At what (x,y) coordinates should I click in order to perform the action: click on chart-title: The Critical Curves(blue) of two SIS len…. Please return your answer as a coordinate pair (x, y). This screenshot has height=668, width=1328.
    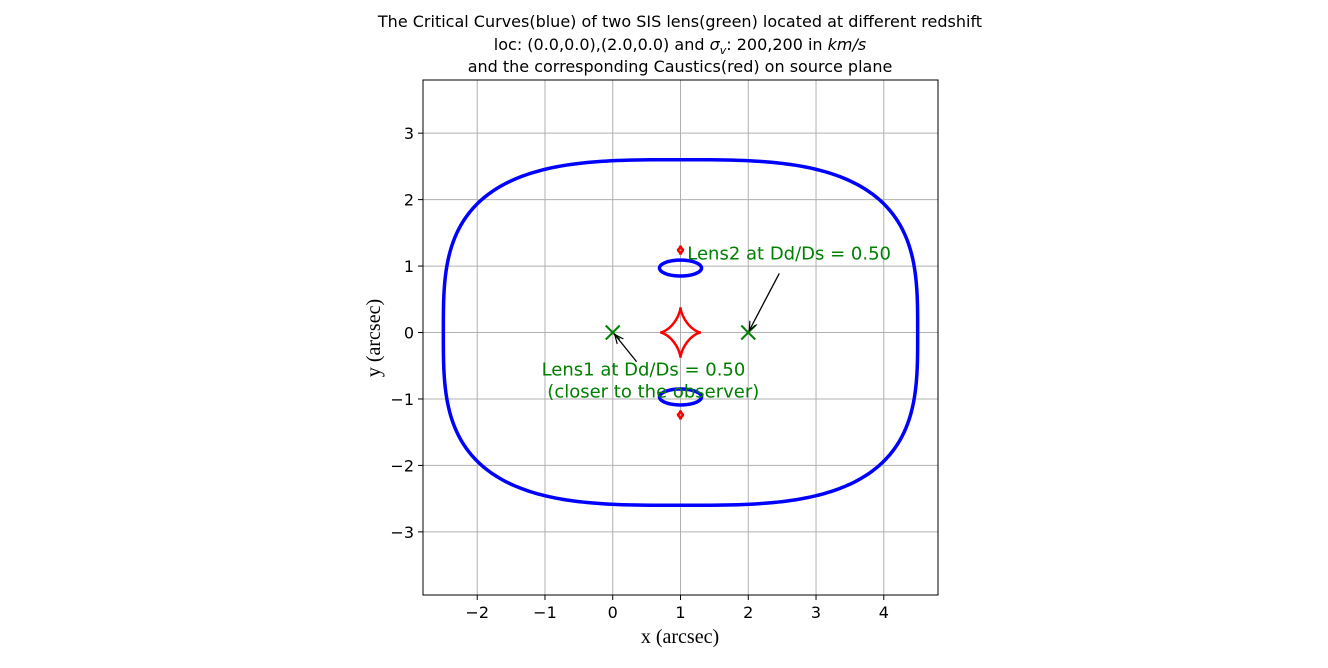
    Looking at the image, I should click on (679, 44).